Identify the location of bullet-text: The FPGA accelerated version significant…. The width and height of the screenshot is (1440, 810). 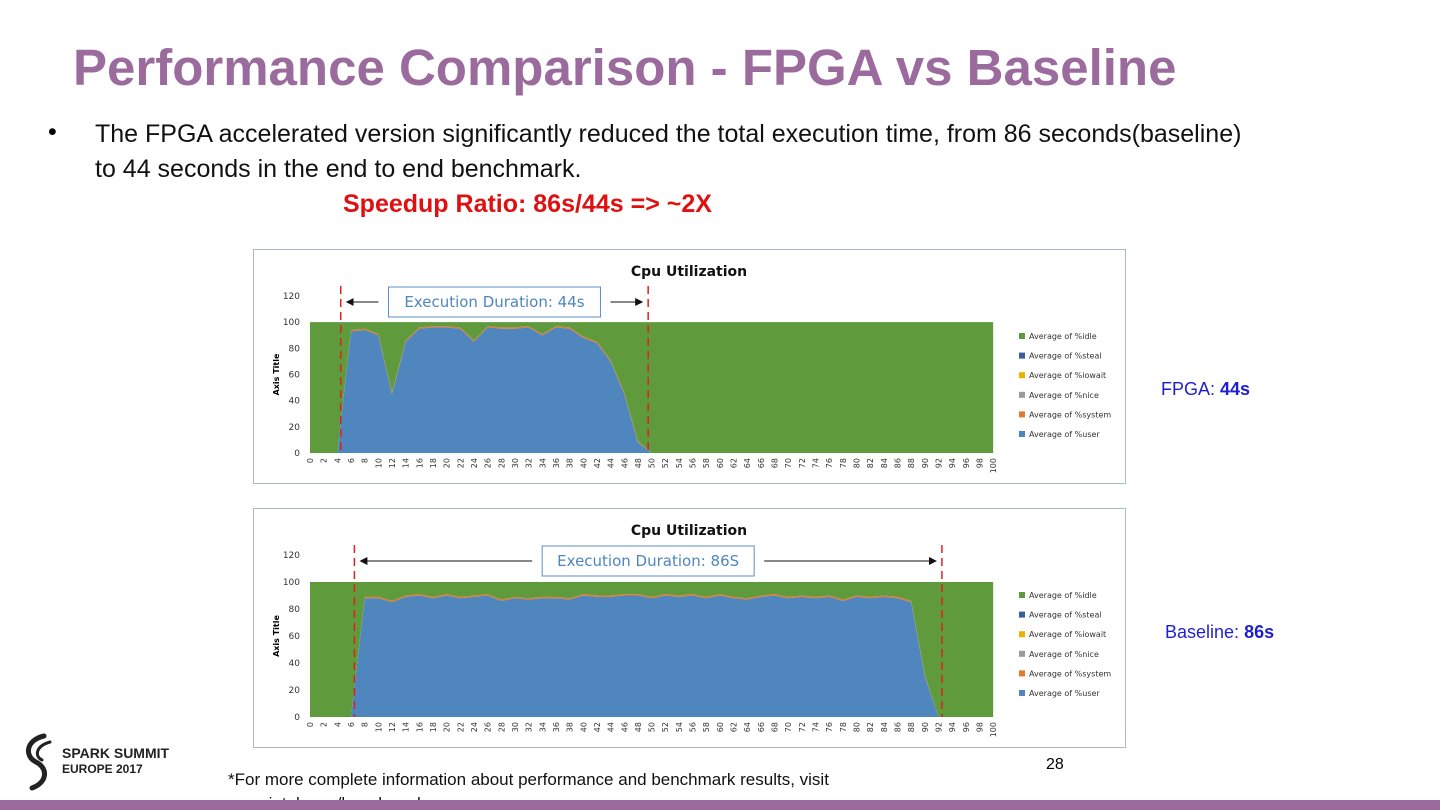
(668, 151).